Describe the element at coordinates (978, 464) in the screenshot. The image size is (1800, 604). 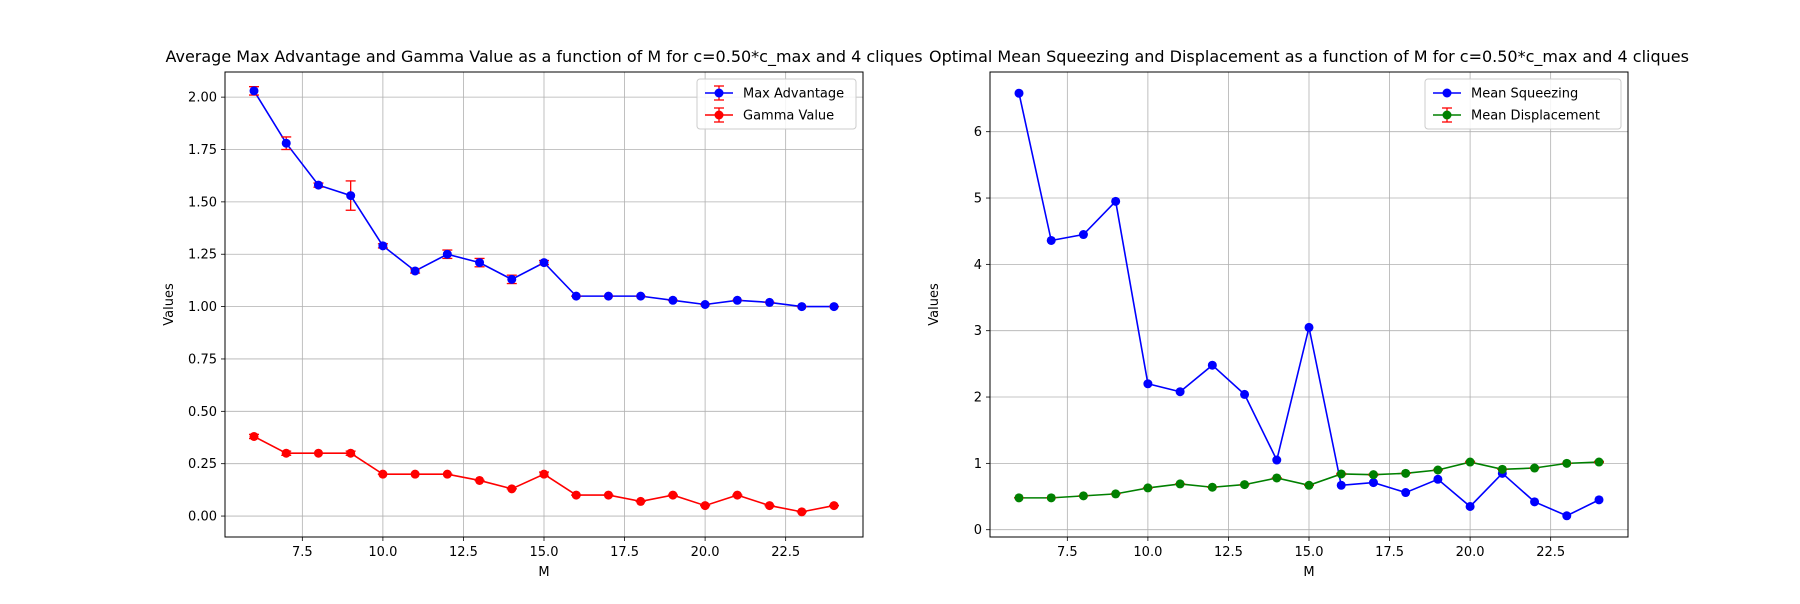
I see `y-tick-label: 1` at that location.